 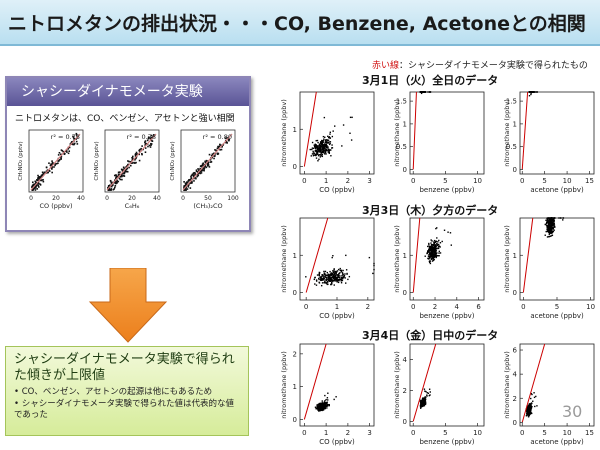 What do you see at coordinates (405, 170) in the screenshot?
I see `y-tick-label: 0` at bounding box center [405, 170].